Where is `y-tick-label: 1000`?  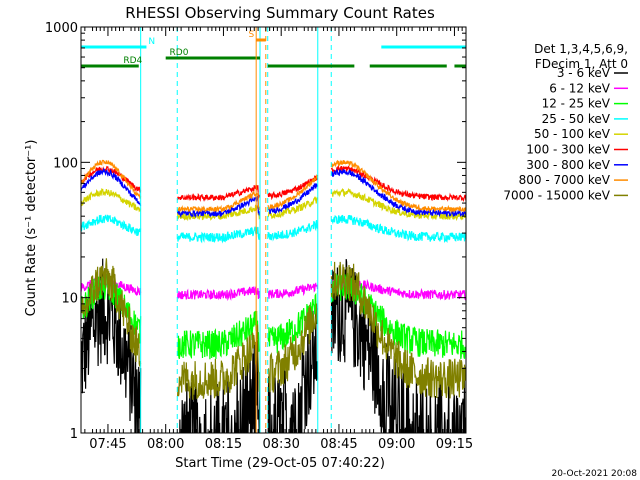 y-tick-label: 1000 is located at coordinates (61, 28).